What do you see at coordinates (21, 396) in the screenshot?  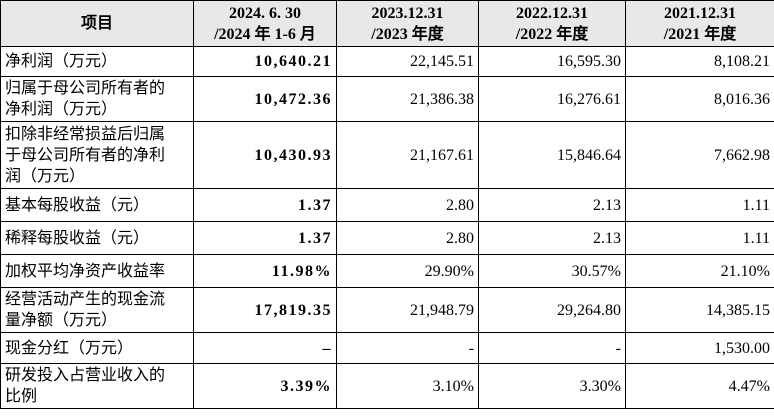 I see `cell-line: 比例` at bounding box center [21, 396].